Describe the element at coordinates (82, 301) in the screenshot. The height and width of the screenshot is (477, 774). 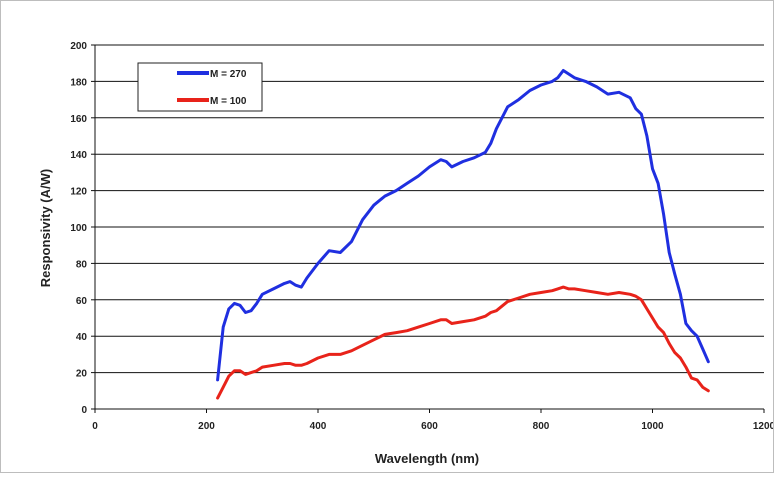
I see `ytick-label-60: 60` at that location.